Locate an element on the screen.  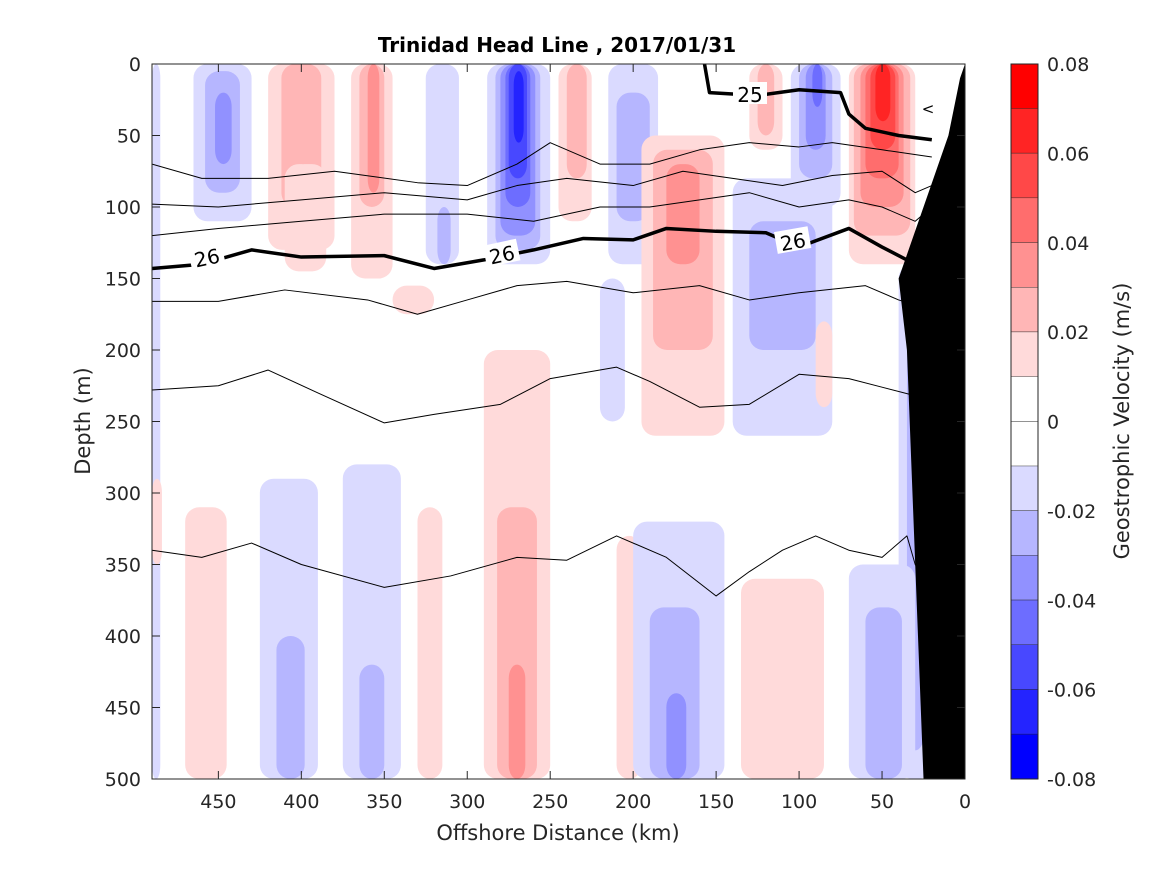
colorbar-tick-label: -0.04 is located at coordinates (1071, 601).